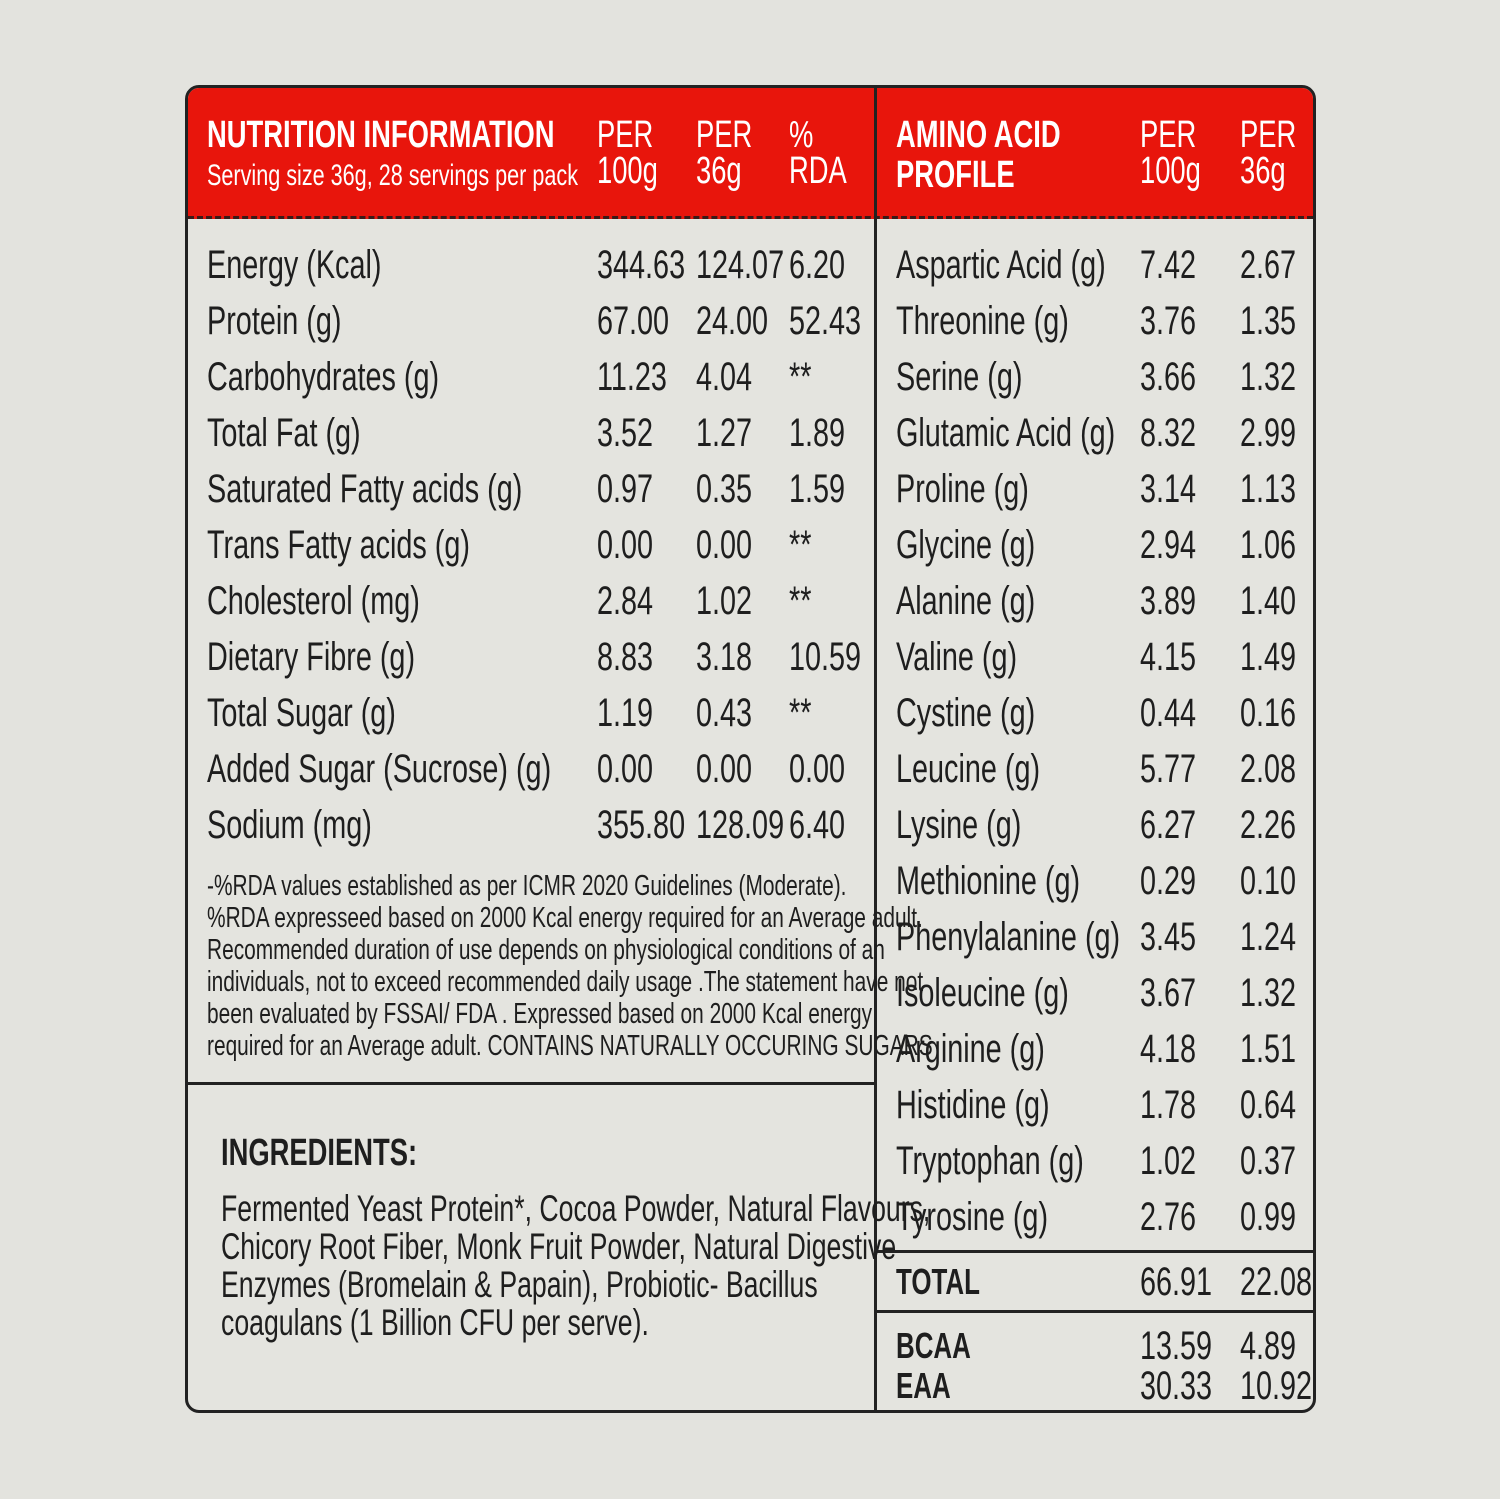 This screenshot has height=1499, width=1500. Describe the element at coordinates (817, 825) in the screenshot. I see `nutrition-value: 6.40` at that location.